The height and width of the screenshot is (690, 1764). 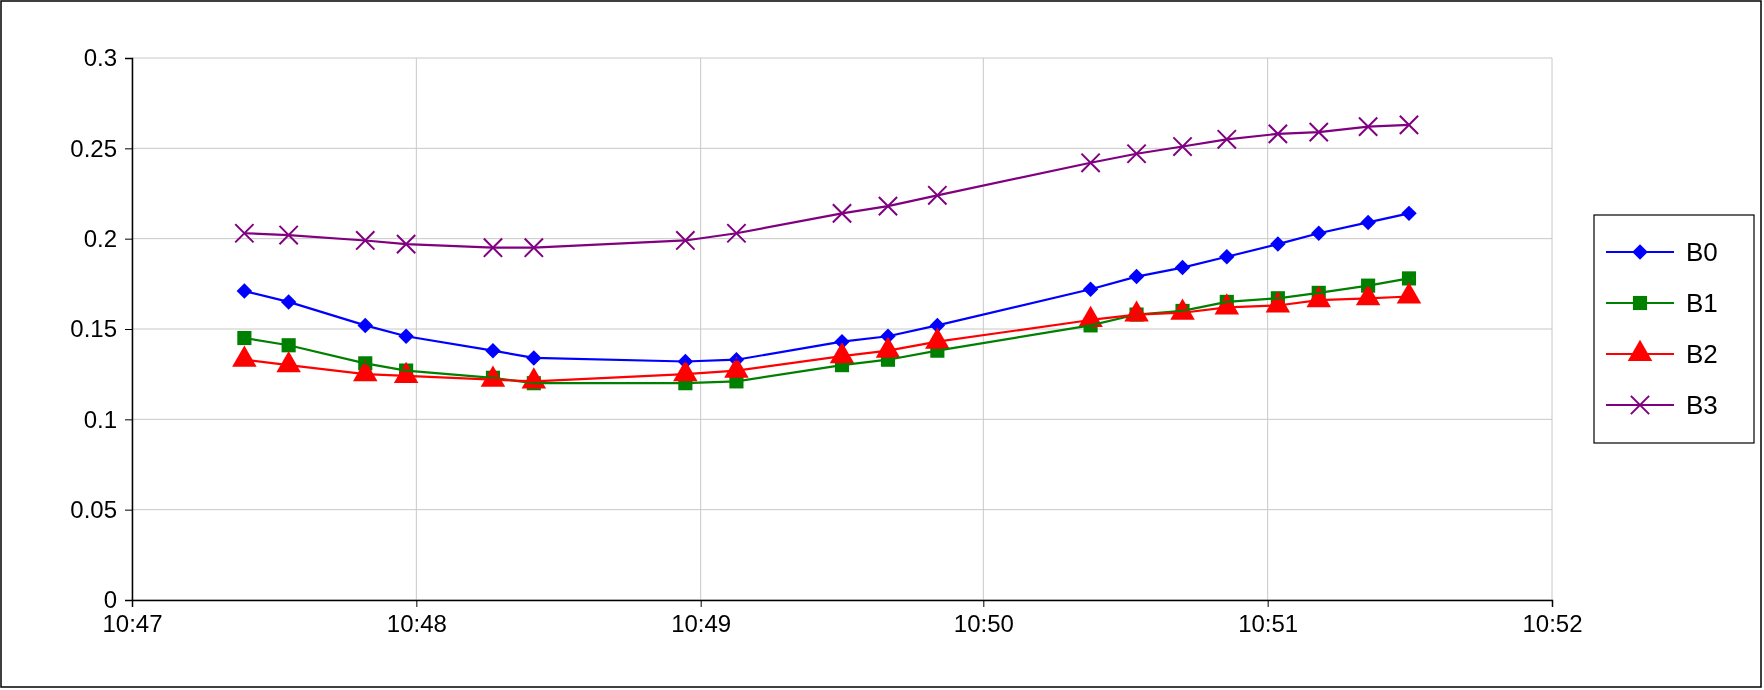 What do you see at coordinates (93, 329) in the screenshot?
I see `y-tick-label: 0.15` at bounding box center [93, 329].